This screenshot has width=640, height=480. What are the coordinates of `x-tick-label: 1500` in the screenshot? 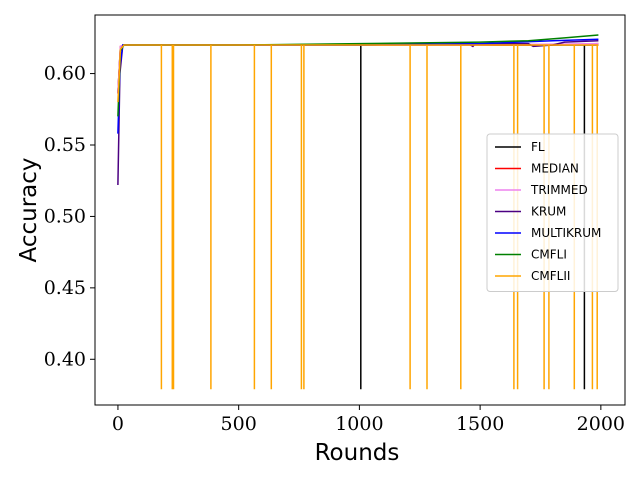 It's located at (480, 424).